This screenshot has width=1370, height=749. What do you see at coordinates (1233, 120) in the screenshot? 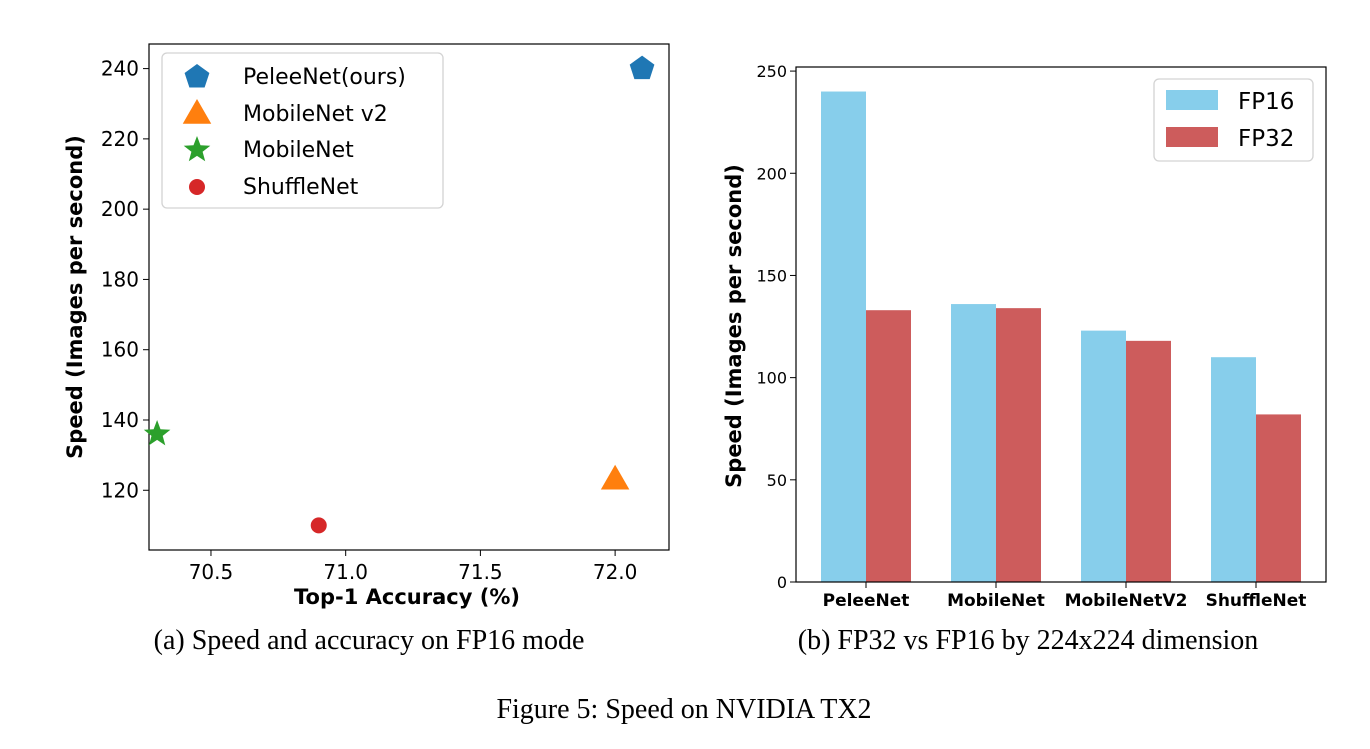
I see `bar-legend: FP16 FP32` at bounding box center [1233, 120].